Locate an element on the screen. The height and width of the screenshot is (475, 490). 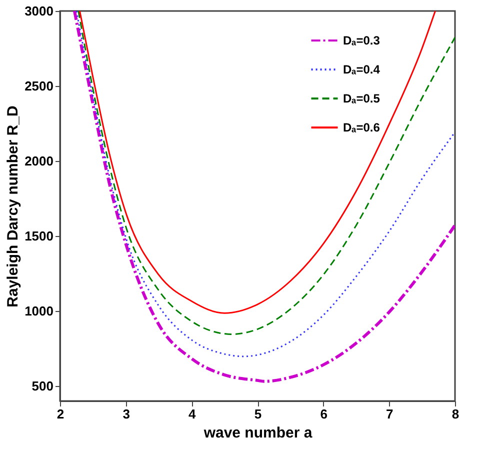
y-tick-label: 2500 is located at coordinates (39, 86).